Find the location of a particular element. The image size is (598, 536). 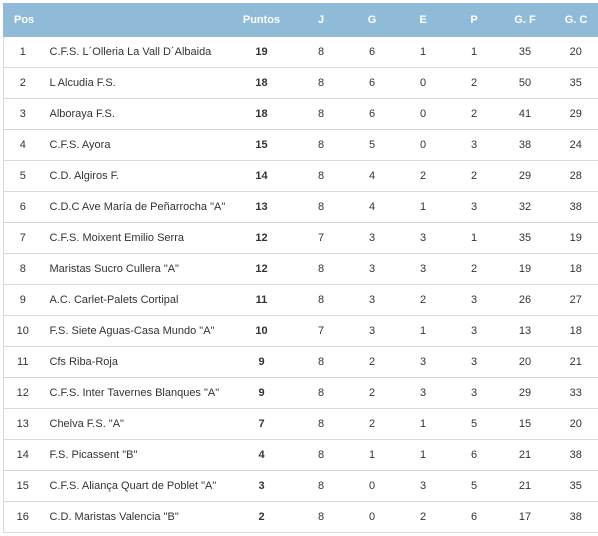

cell-goals-against: 29 is located at coordinates (574, 114).